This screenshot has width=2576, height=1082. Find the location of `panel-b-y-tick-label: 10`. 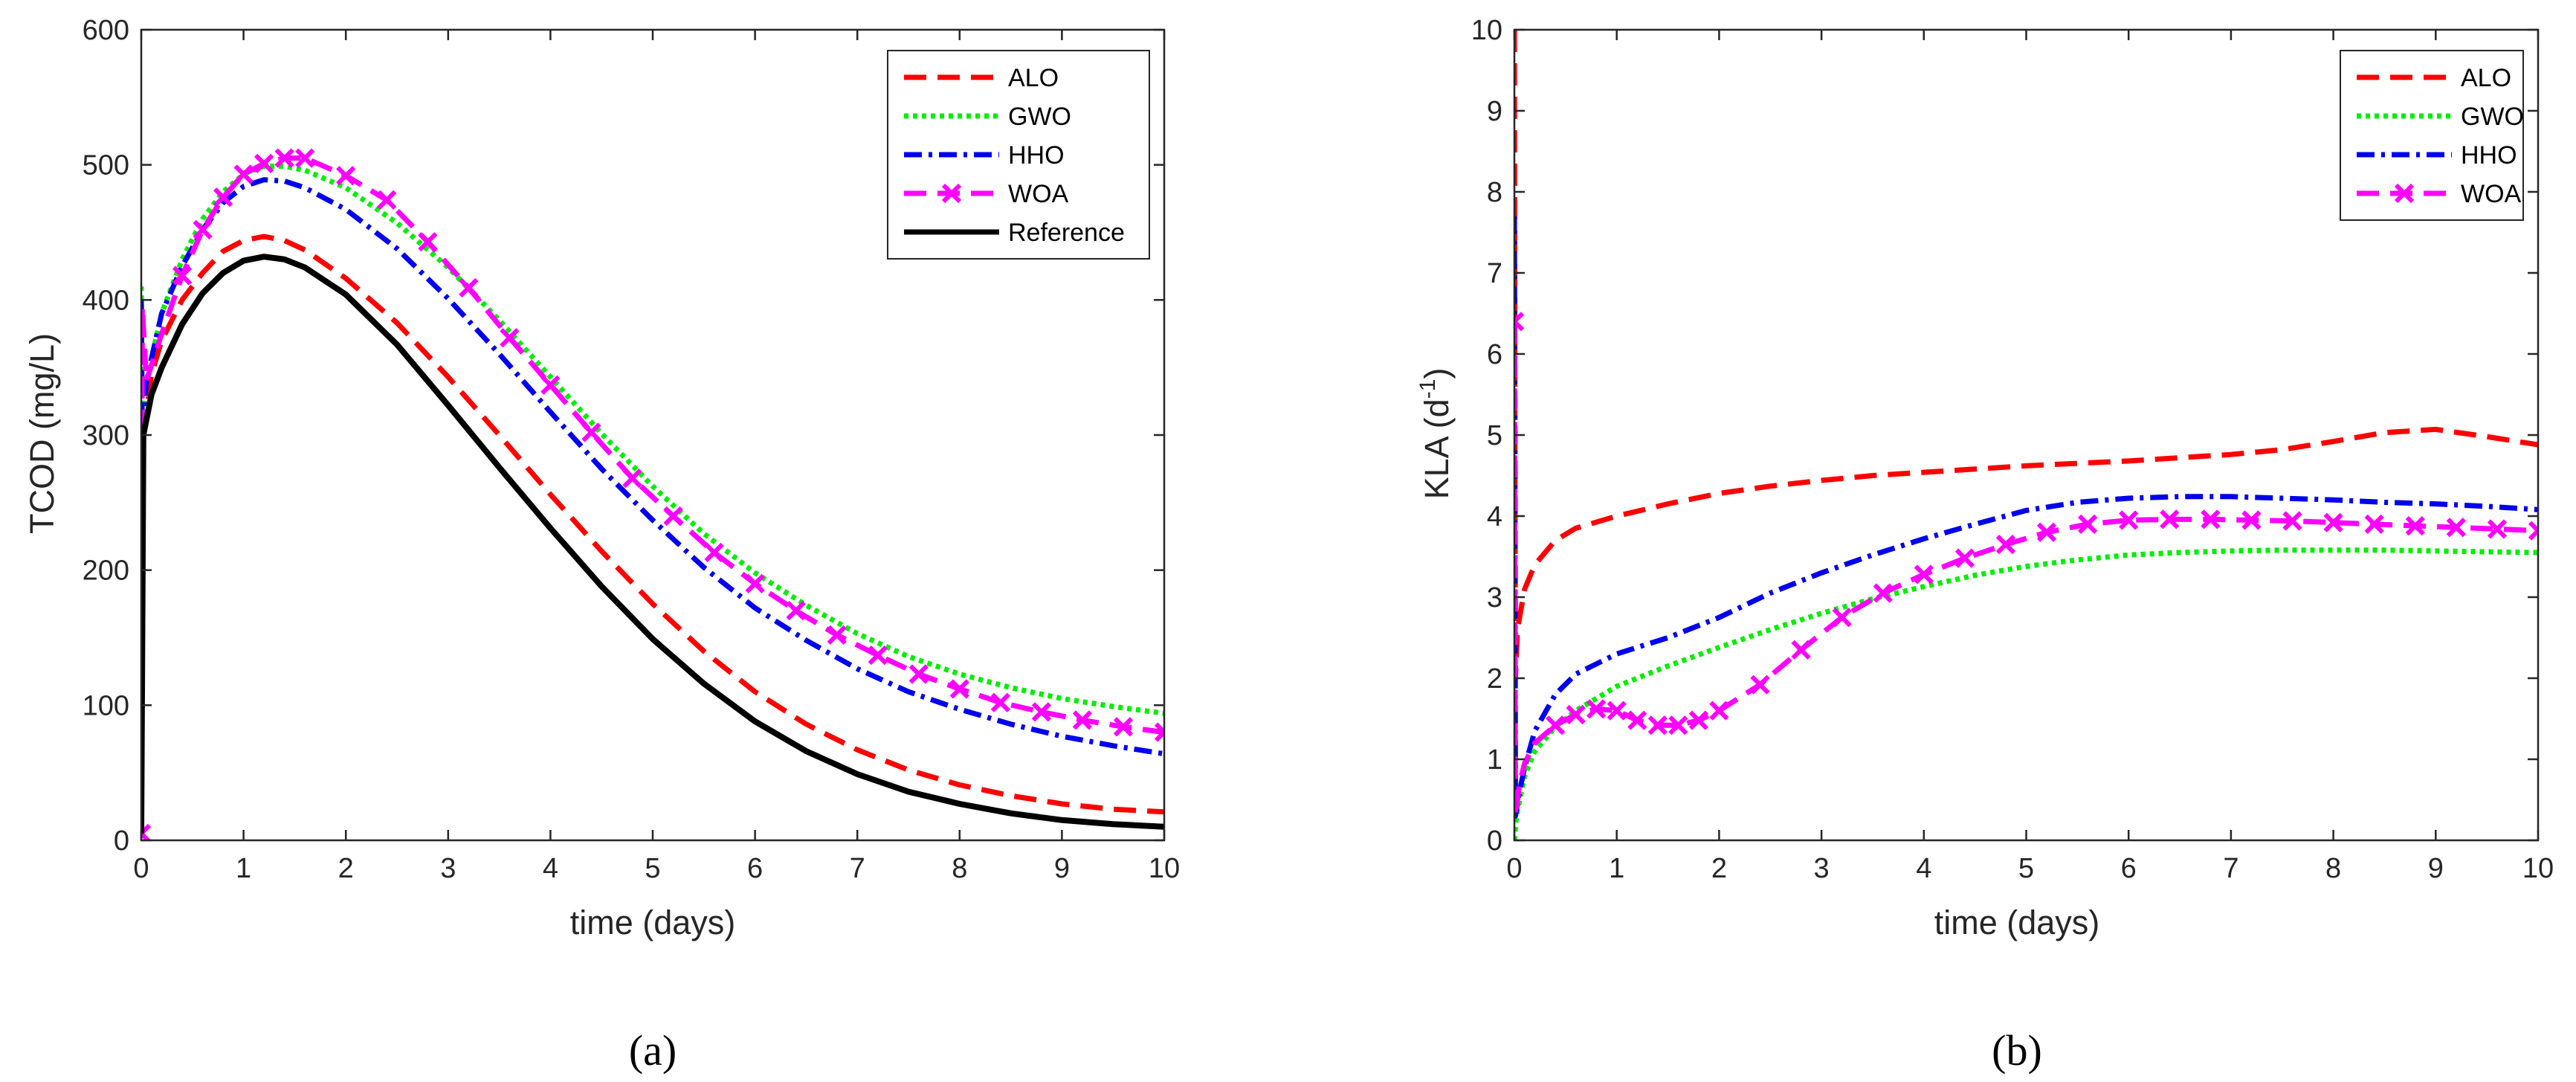

panel-b-y-tick-label: 10 is located at coordinates (1486, 31).